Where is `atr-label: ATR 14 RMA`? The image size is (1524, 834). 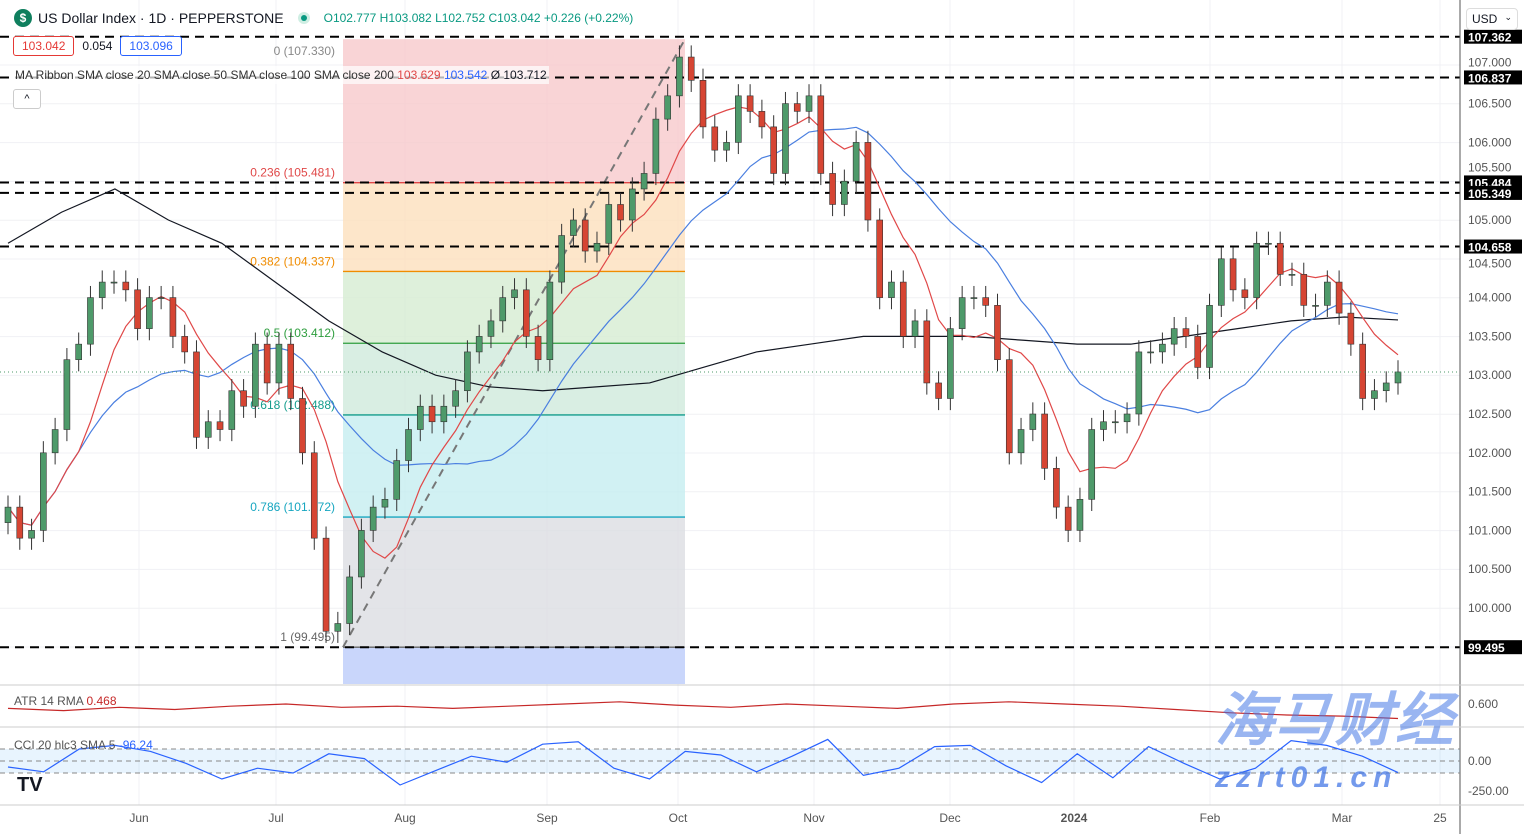 atr-label: ATR 14 RMA is located at coordinates (49, 701).